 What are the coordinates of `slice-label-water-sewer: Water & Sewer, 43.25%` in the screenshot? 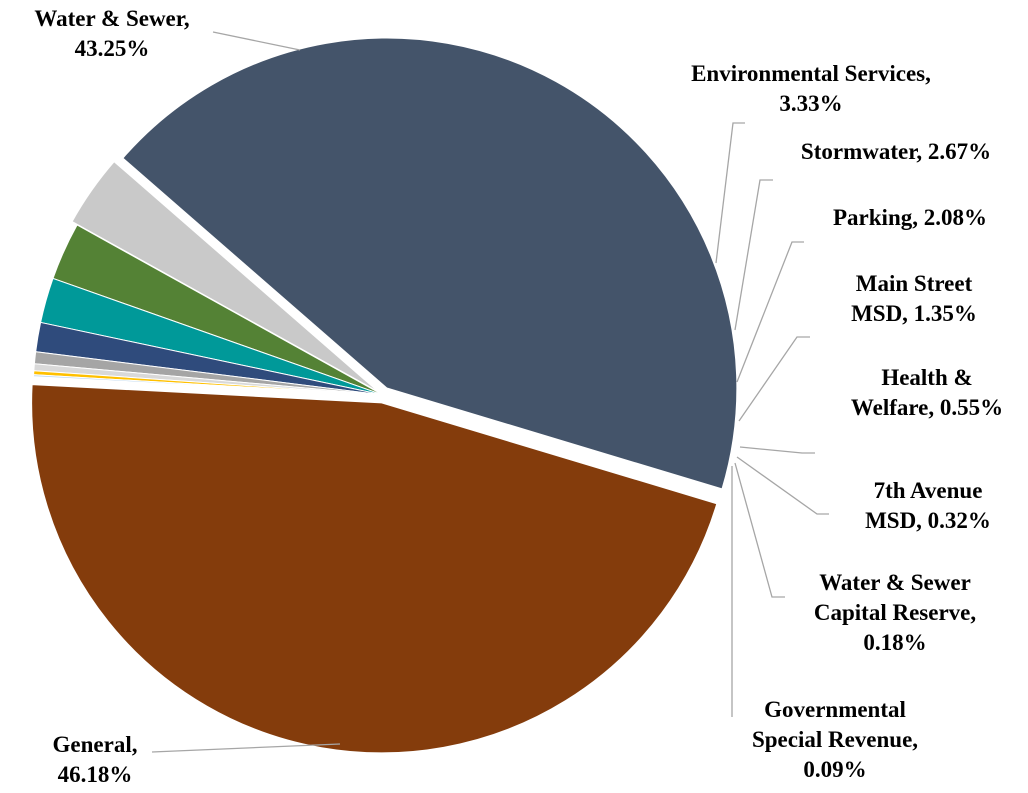 It's located at (111, 33).